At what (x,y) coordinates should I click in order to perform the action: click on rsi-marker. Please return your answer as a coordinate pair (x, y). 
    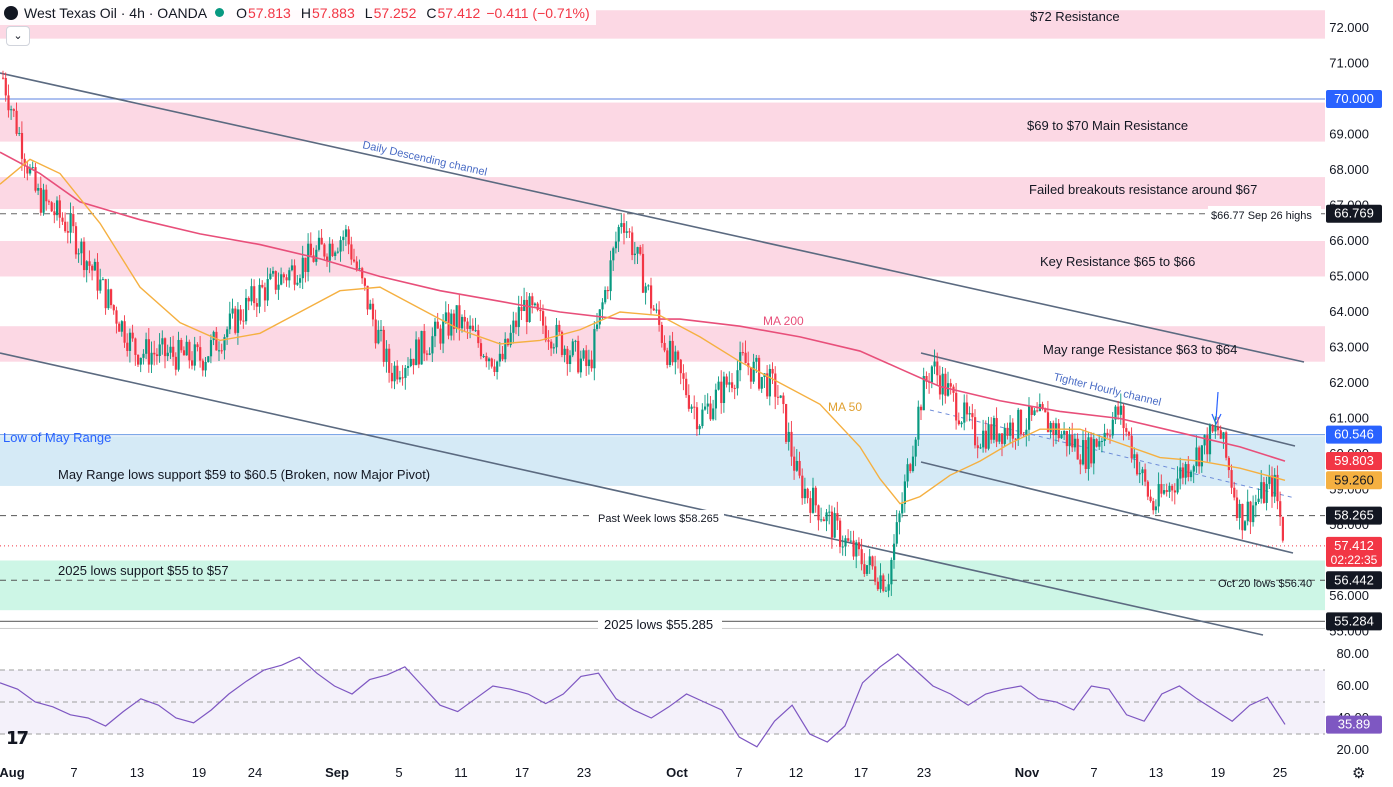
    Looking at the image, I should click on (1354, 724).